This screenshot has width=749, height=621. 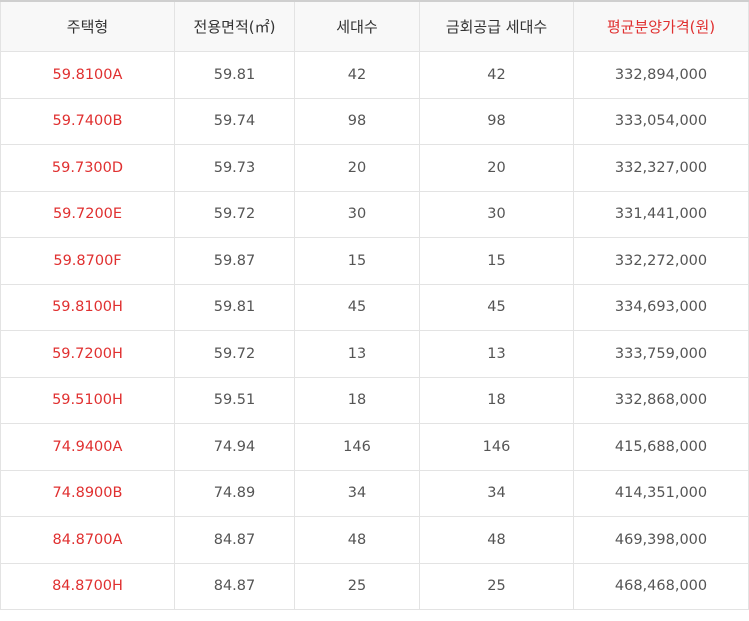 What do you see at coordinates (661, 261) in the screenshot?
I see `cell-average-price: 332,272,000` at bounding box center [661, 261].